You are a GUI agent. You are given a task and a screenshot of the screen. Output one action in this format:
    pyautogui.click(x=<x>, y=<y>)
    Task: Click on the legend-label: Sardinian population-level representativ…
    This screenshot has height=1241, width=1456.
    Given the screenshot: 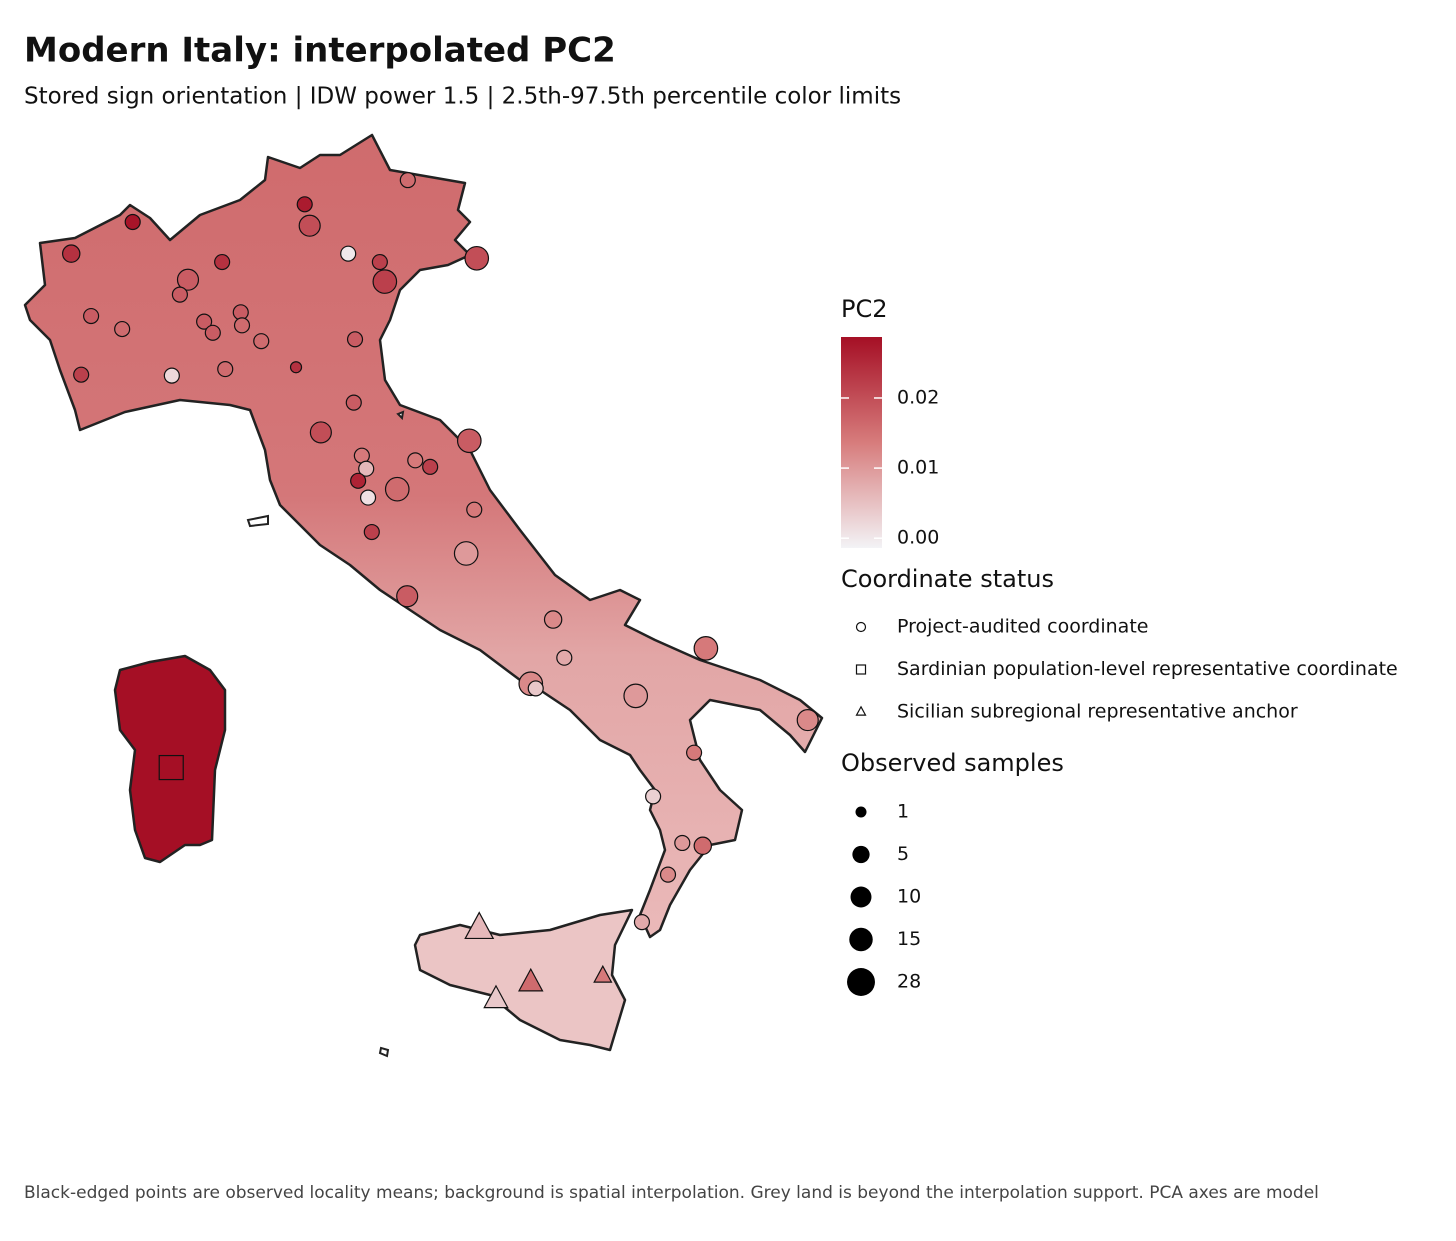 What is the action you would take?
    pyautogui.click(x=1147, y=669)
    